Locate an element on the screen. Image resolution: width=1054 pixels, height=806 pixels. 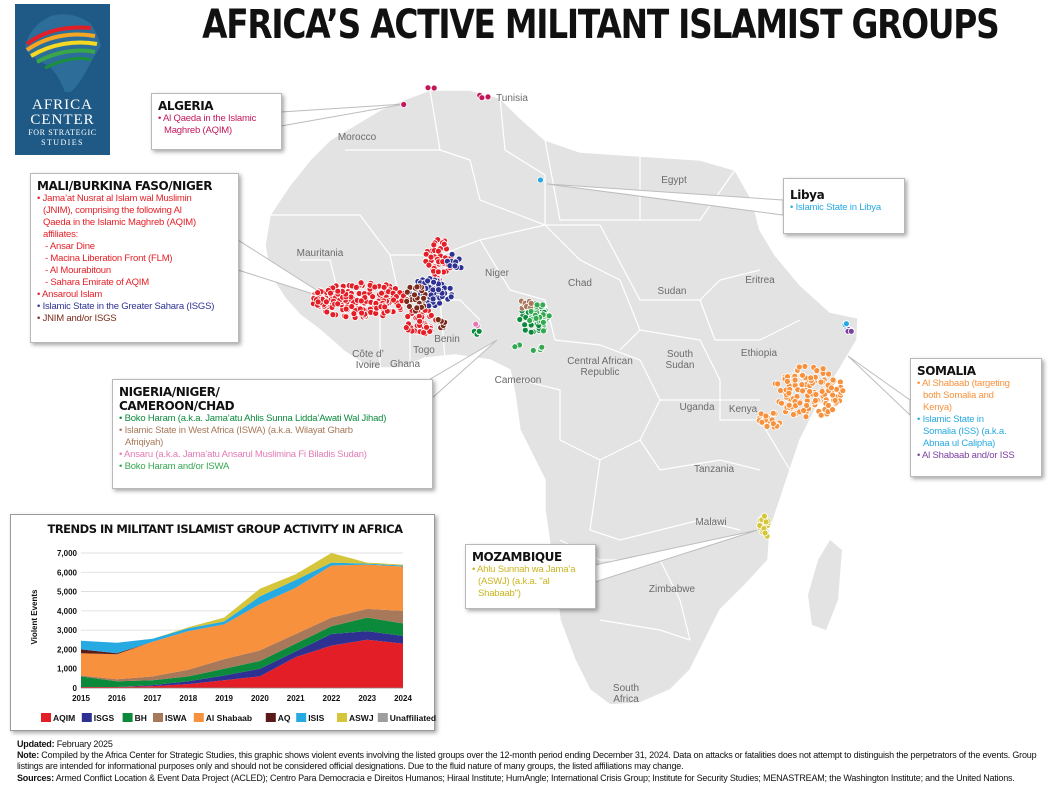
legend-label: ISIS is located at coordinates (316, 718).